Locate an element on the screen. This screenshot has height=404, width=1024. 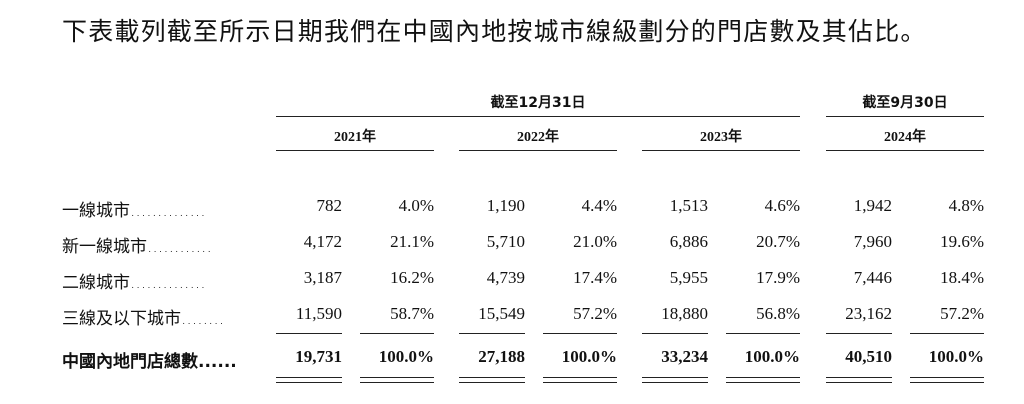
total-count-2024: 40,510 is located at coordinates (868, 356).